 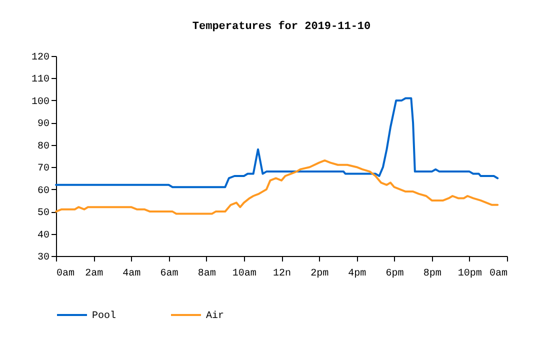 What do you see at coordinates (169, 274) in the screenshot?
I see `x-tick-label: 6am` at bounding box center [169, 274].